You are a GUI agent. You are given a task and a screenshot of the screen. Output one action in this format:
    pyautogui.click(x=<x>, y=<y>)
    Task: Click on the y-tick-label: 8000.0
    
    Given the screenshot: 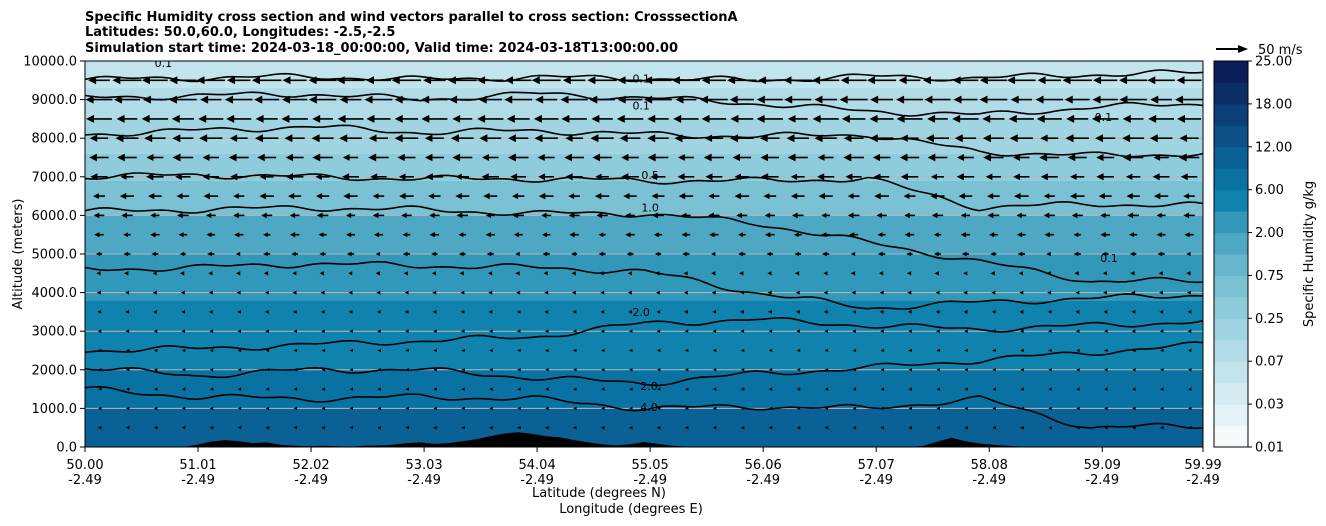 What is the action you would take?
    pyautogui.click(x=55, y=139)
    